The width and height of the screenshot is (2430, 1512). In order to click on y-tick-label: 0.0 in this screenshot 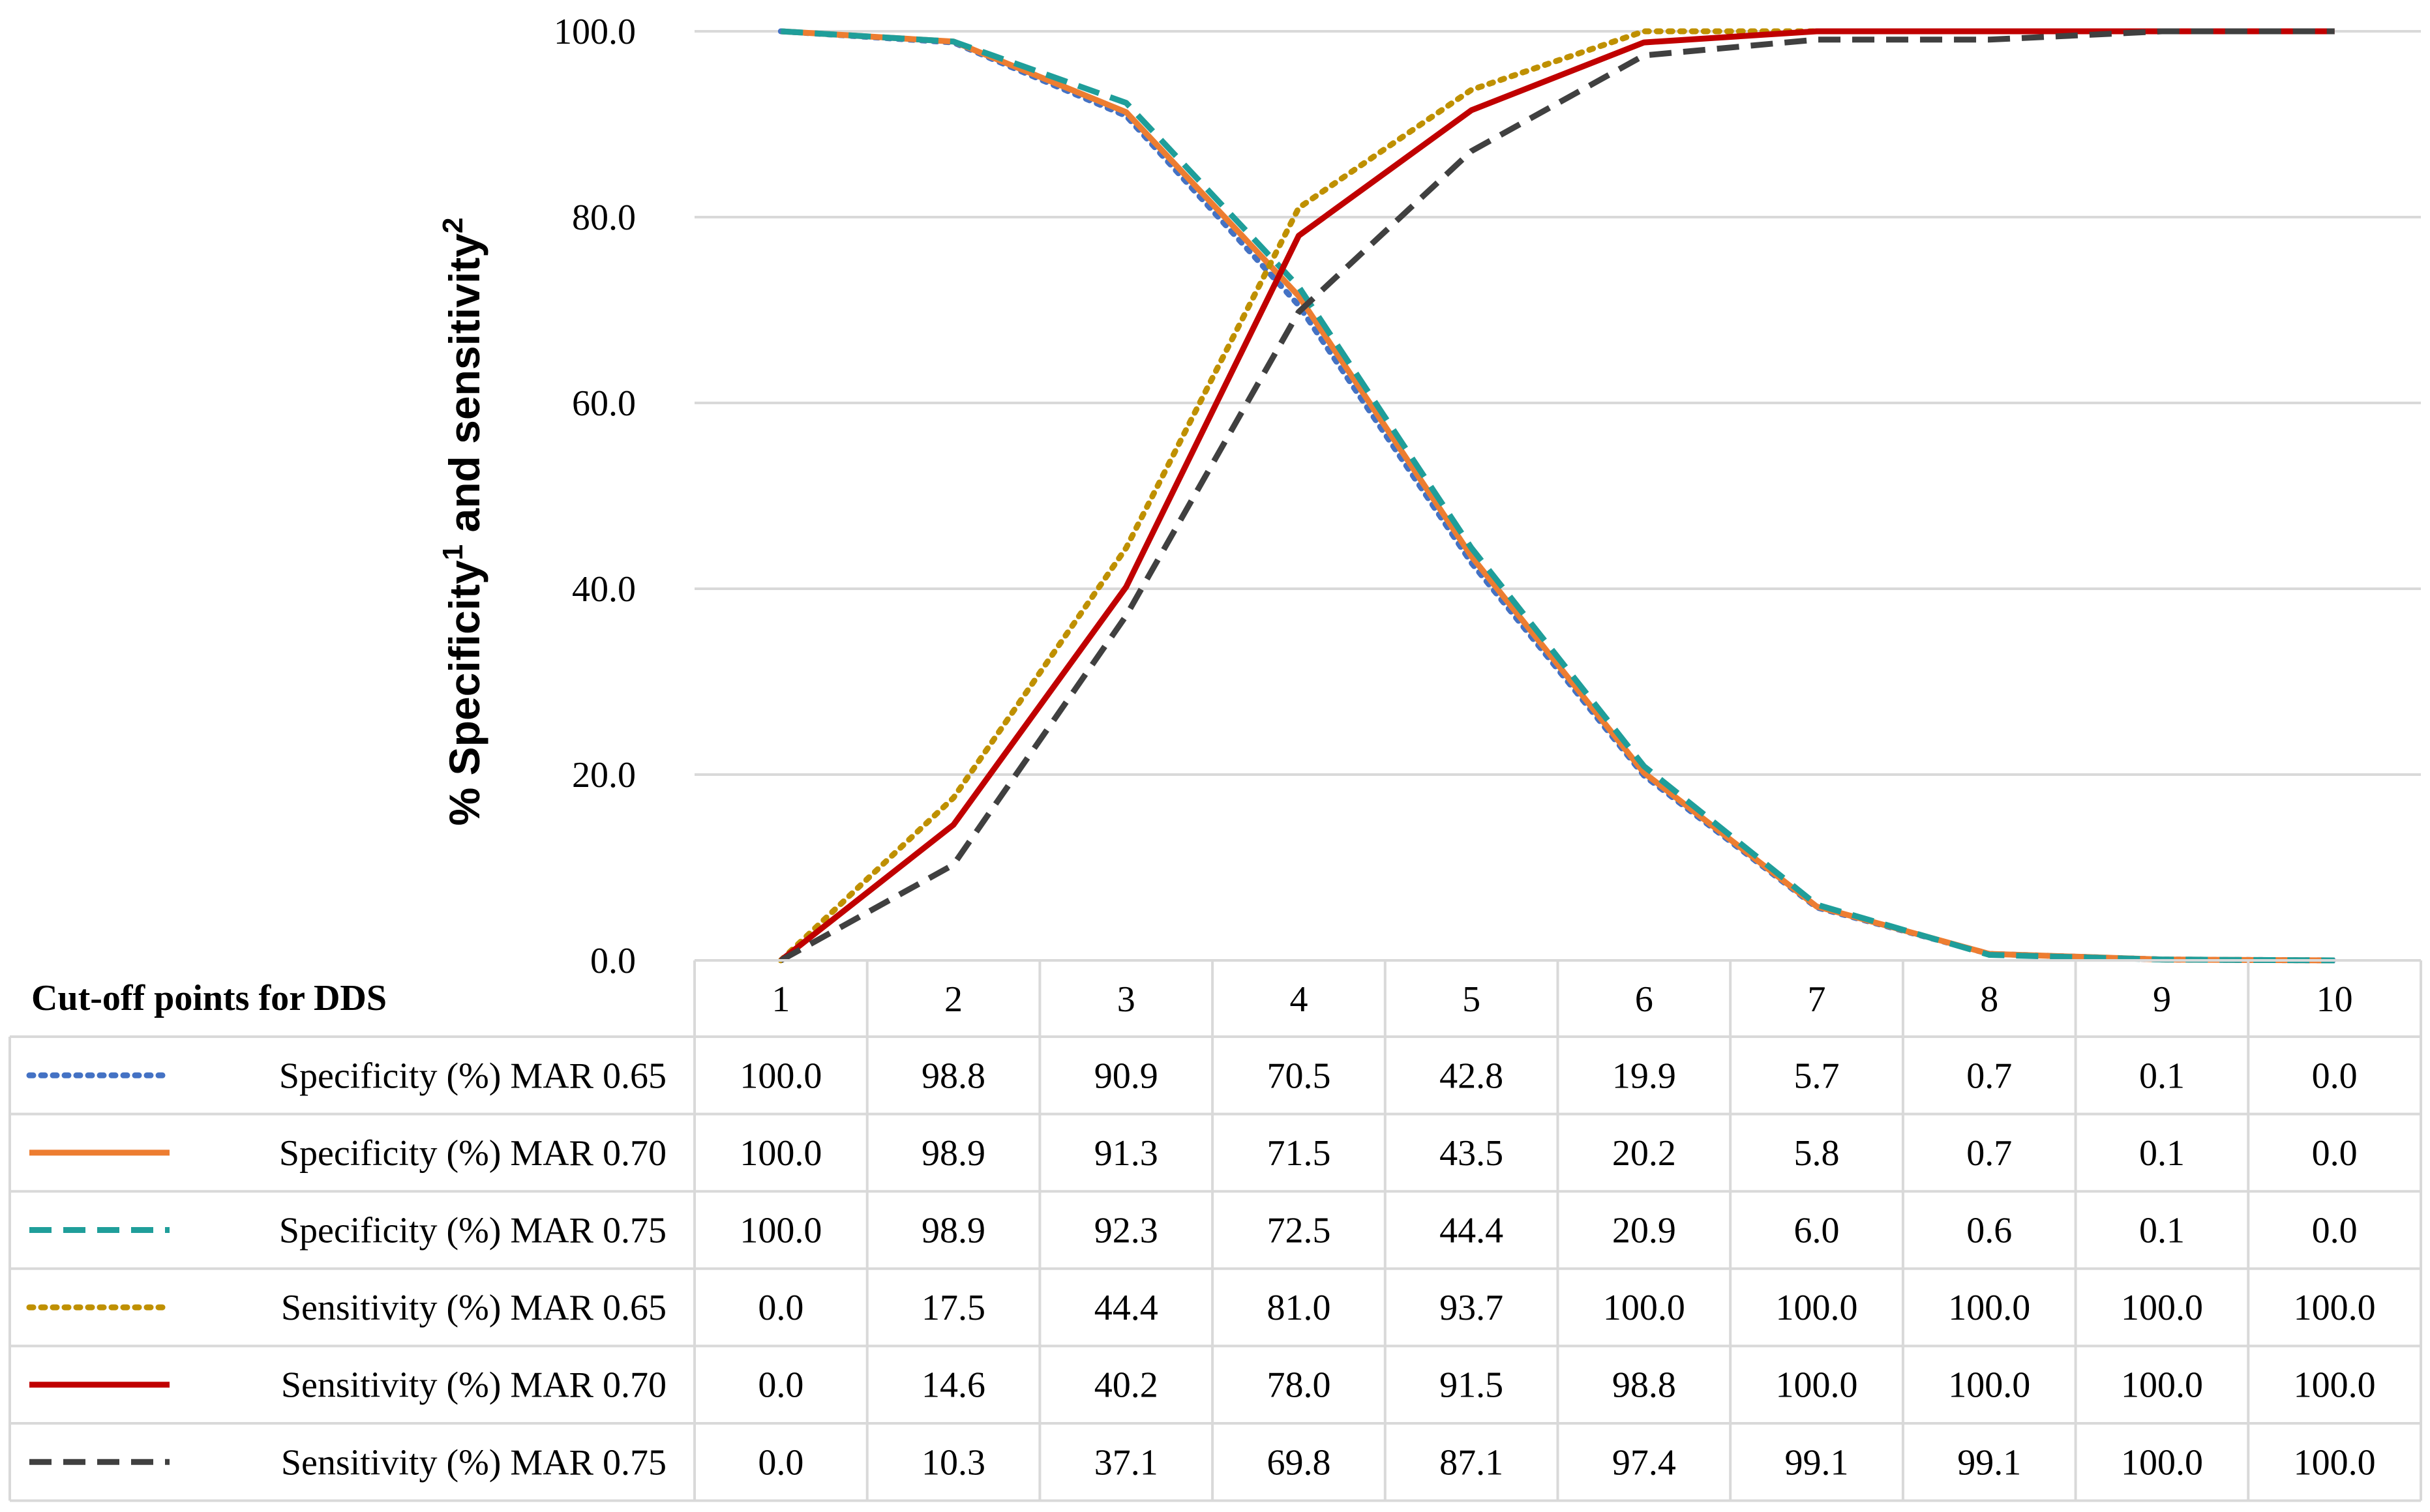, I will do `click(613, 961)`.